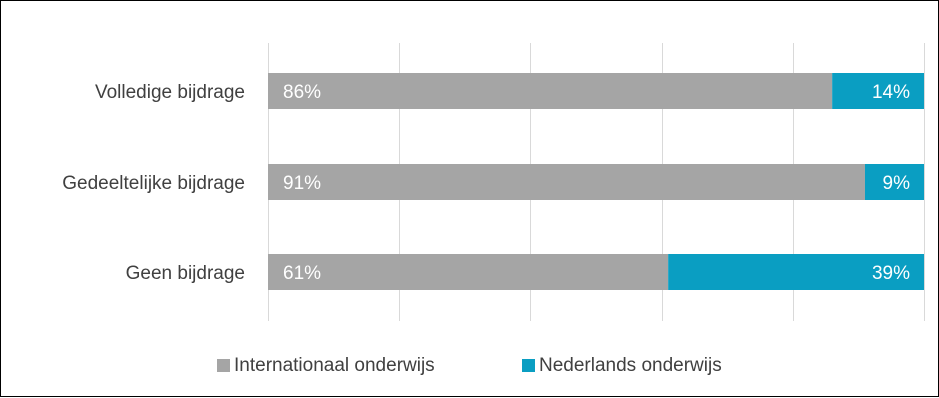 Image resolution: width=939 pixels, height=398 pixels. What do you see at coordinates (185, 273) in the screenshot?
I see `category-label: Geen bijdrage` at bounding box center [185, 273].